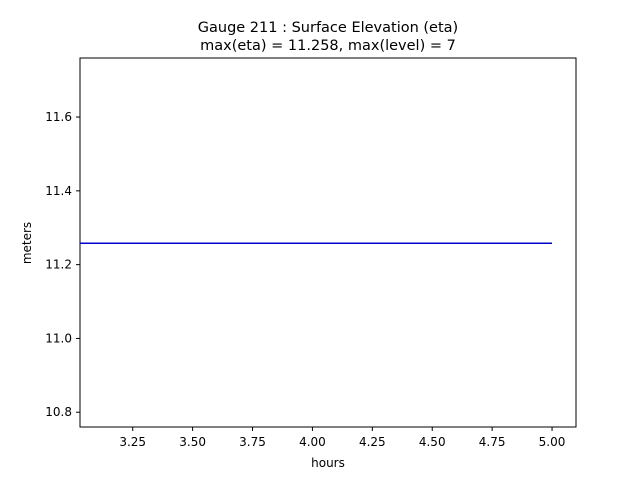  What do you see at coordinates (328, 463) in the screenshot?
I see `x-axis-label: hours` at bounding box center [328, 463].